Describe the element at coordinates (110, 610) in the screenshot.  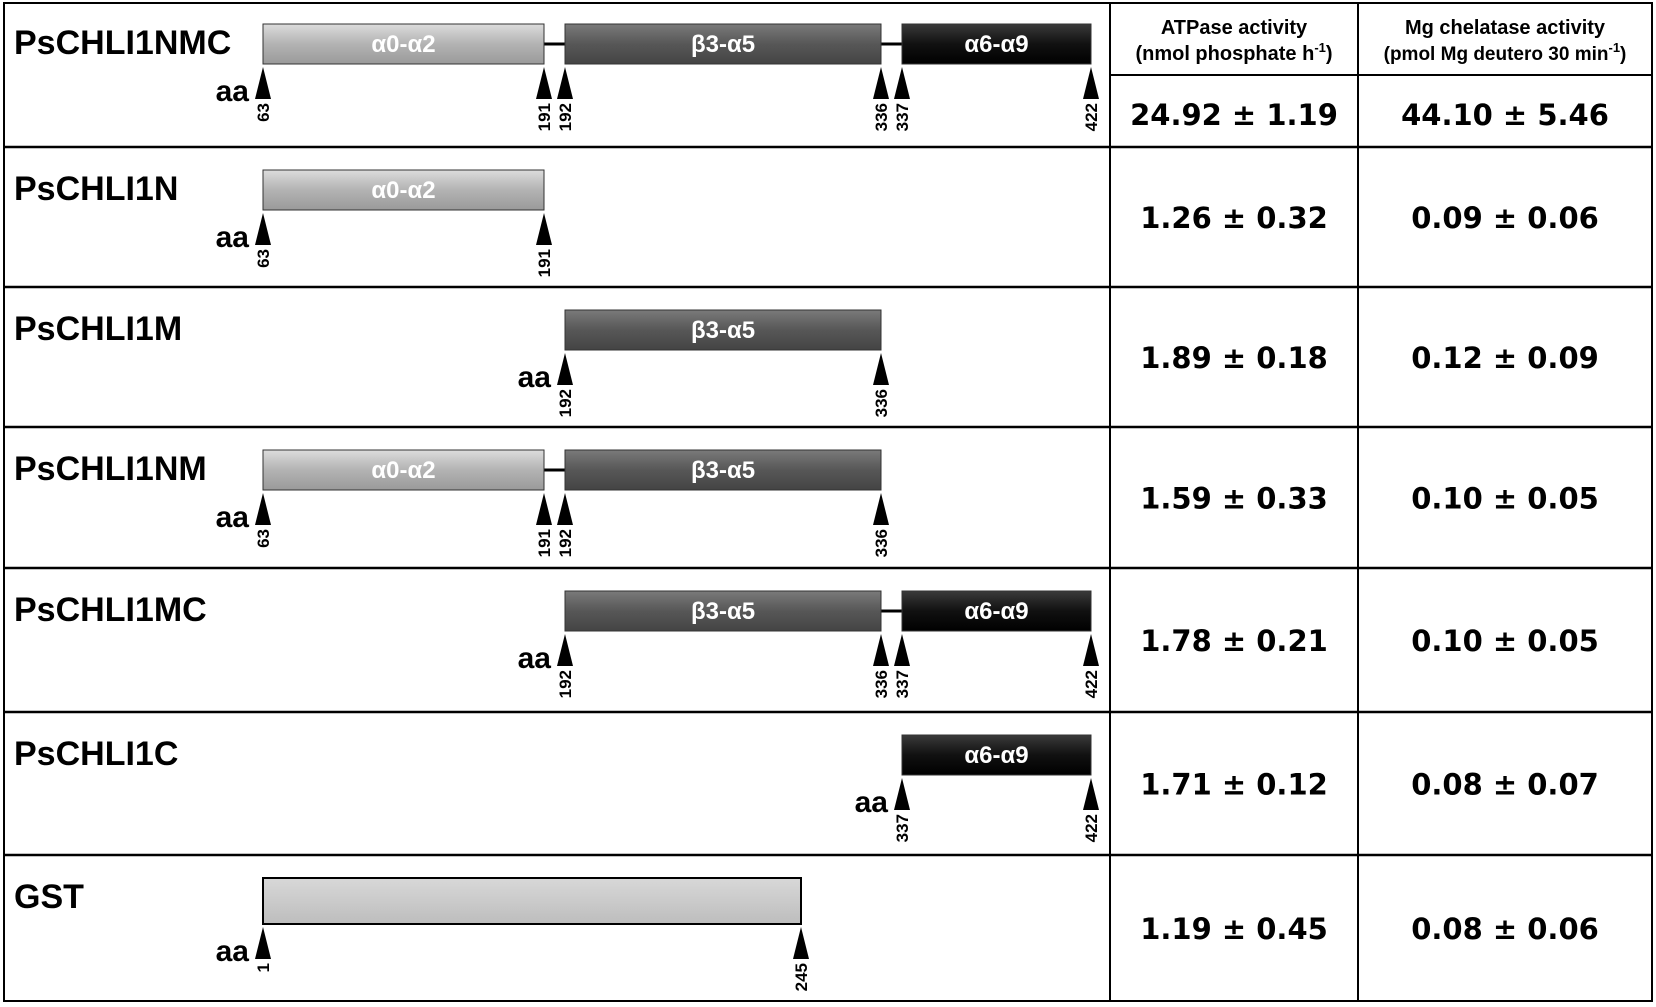
I see `construct-name: PsCHLI1MC` at that location.